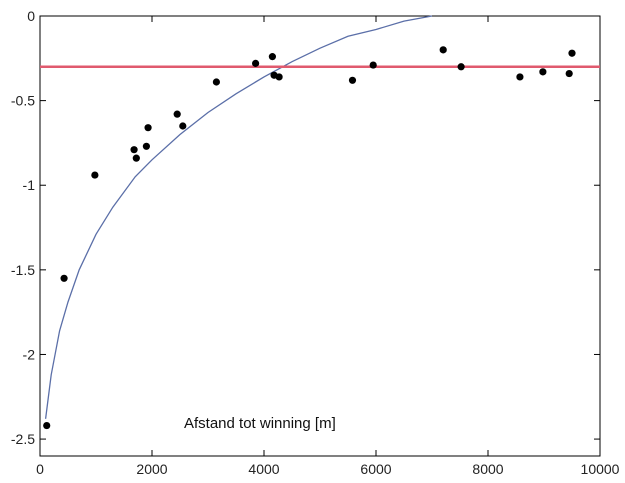 The height and width of the screenshot is (483, 625). What do you see at coordinates (23, 439) in the screenshot?
I see `y-tick-label: -2.5` at bounding box center [23, 439].